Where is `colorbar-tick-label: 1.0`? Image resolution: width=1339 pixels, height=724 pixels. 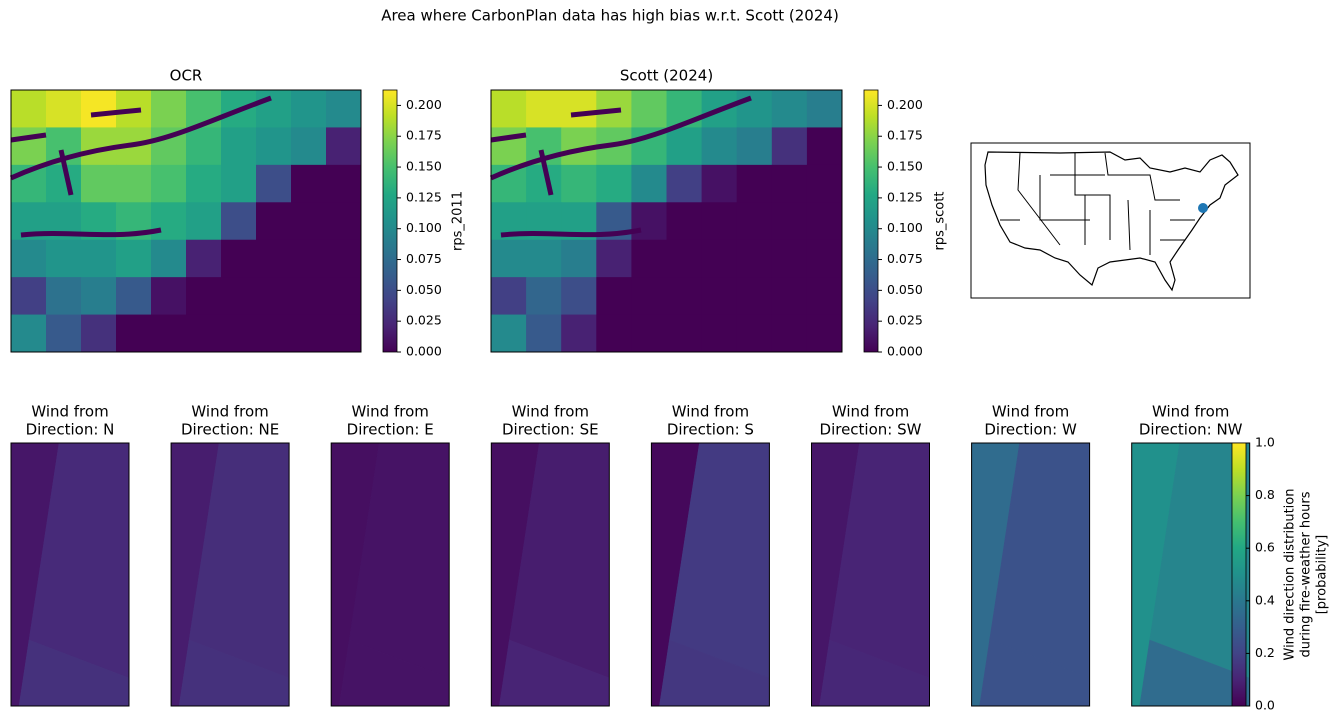 colorbar-tick-label: 1.0 is located at coordinates (1265, 442).